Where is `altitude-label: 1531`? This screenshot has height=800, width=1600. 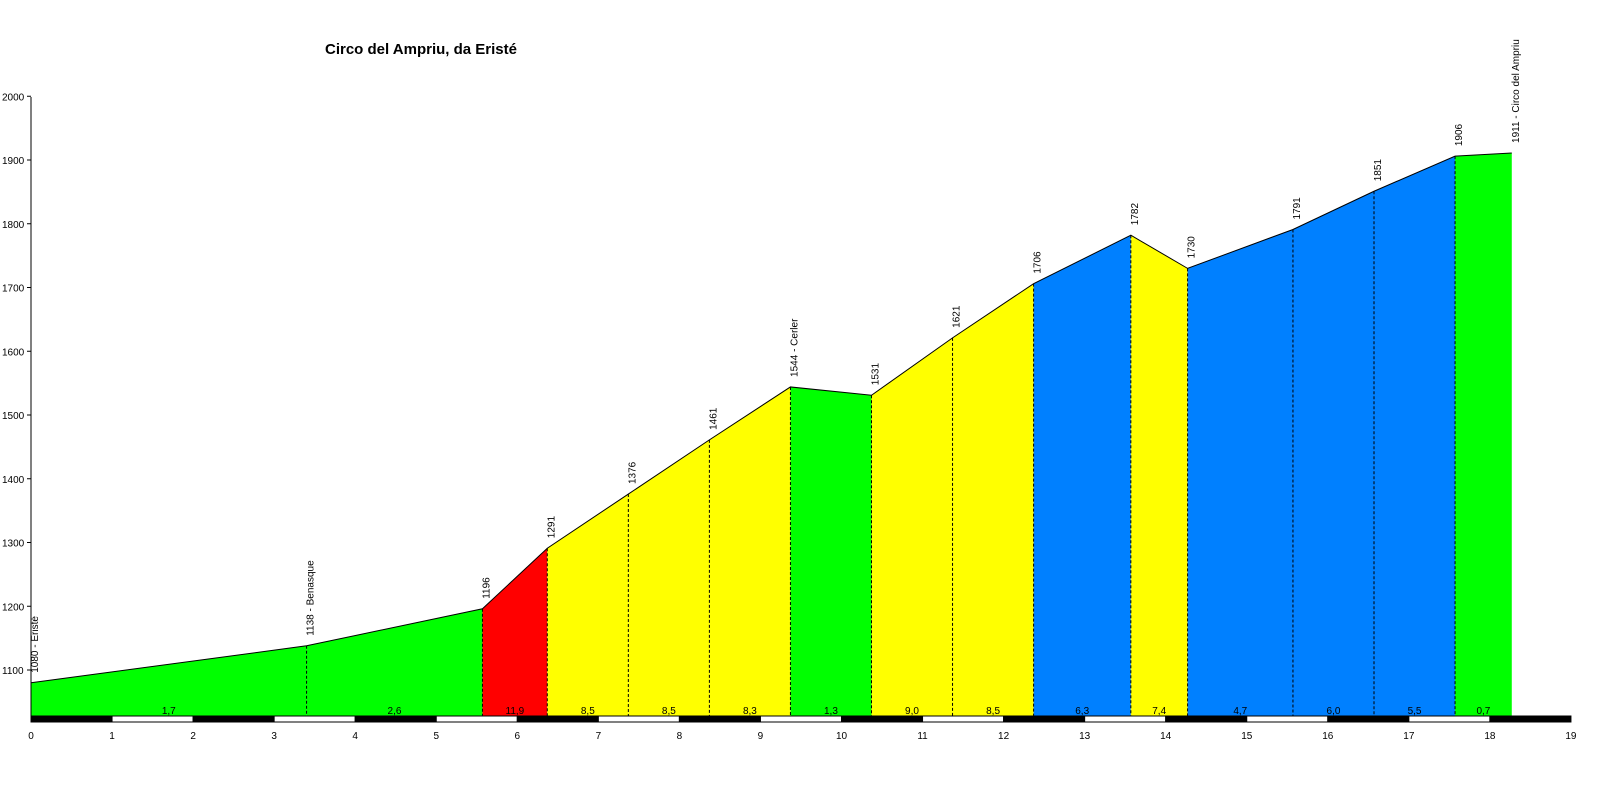
altitude-label: 1531 is located at coordinates (875, 374).